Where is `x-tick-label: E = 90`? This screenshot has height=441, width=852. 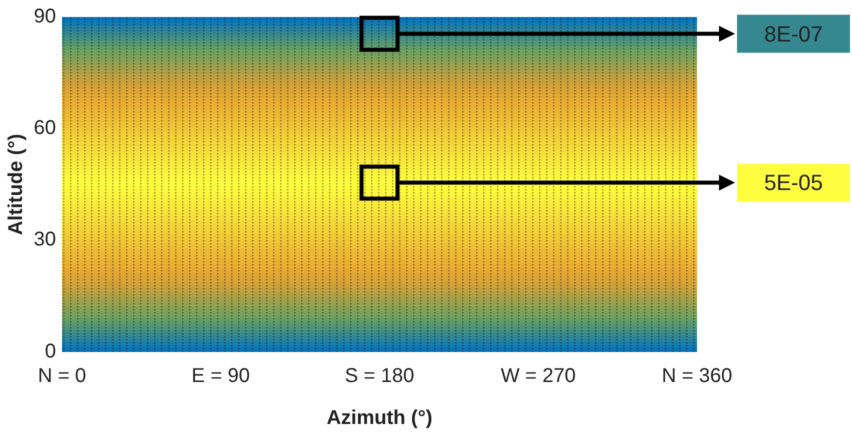 x-tick-label: E = 90 is located at coordinates (221, 376).